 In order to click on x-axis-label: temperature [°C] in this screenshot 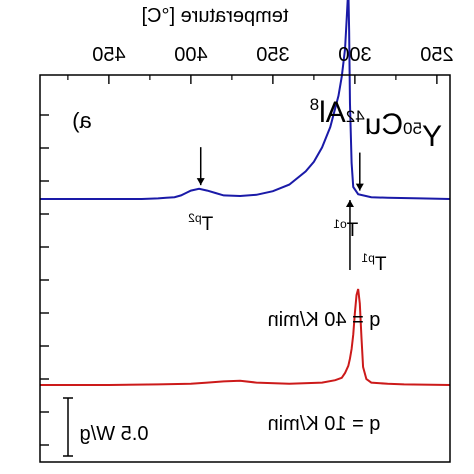, I will do `click(215, 16)`.